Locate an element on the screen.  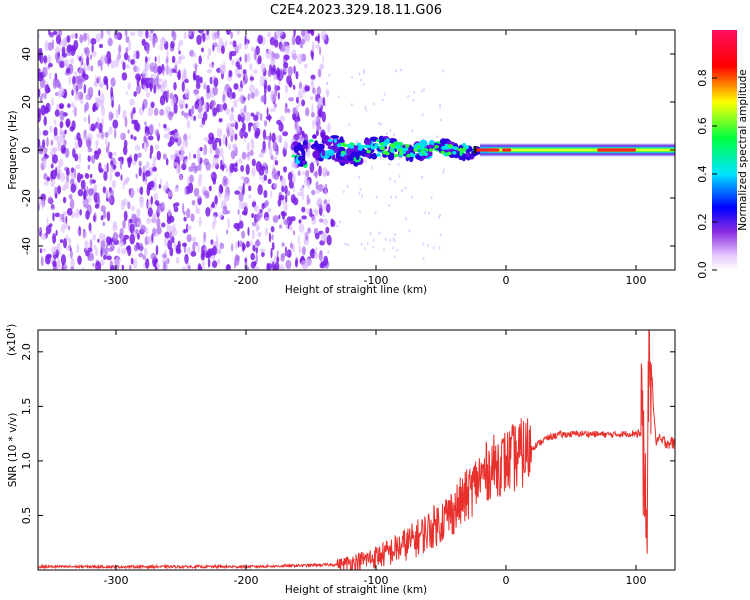
x-tick-label: -100 is located at coordinates (376, 280).